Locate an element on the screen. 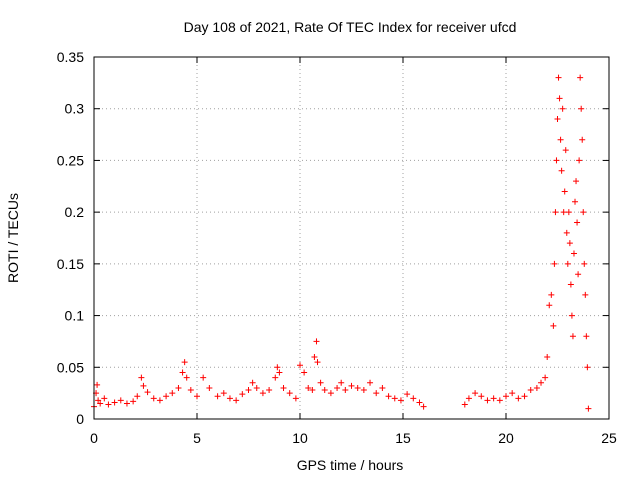 The height and width of the screenshot is (480, 640). y-axis-label: ROTI / TECUs is located at coordinates (13, 238).